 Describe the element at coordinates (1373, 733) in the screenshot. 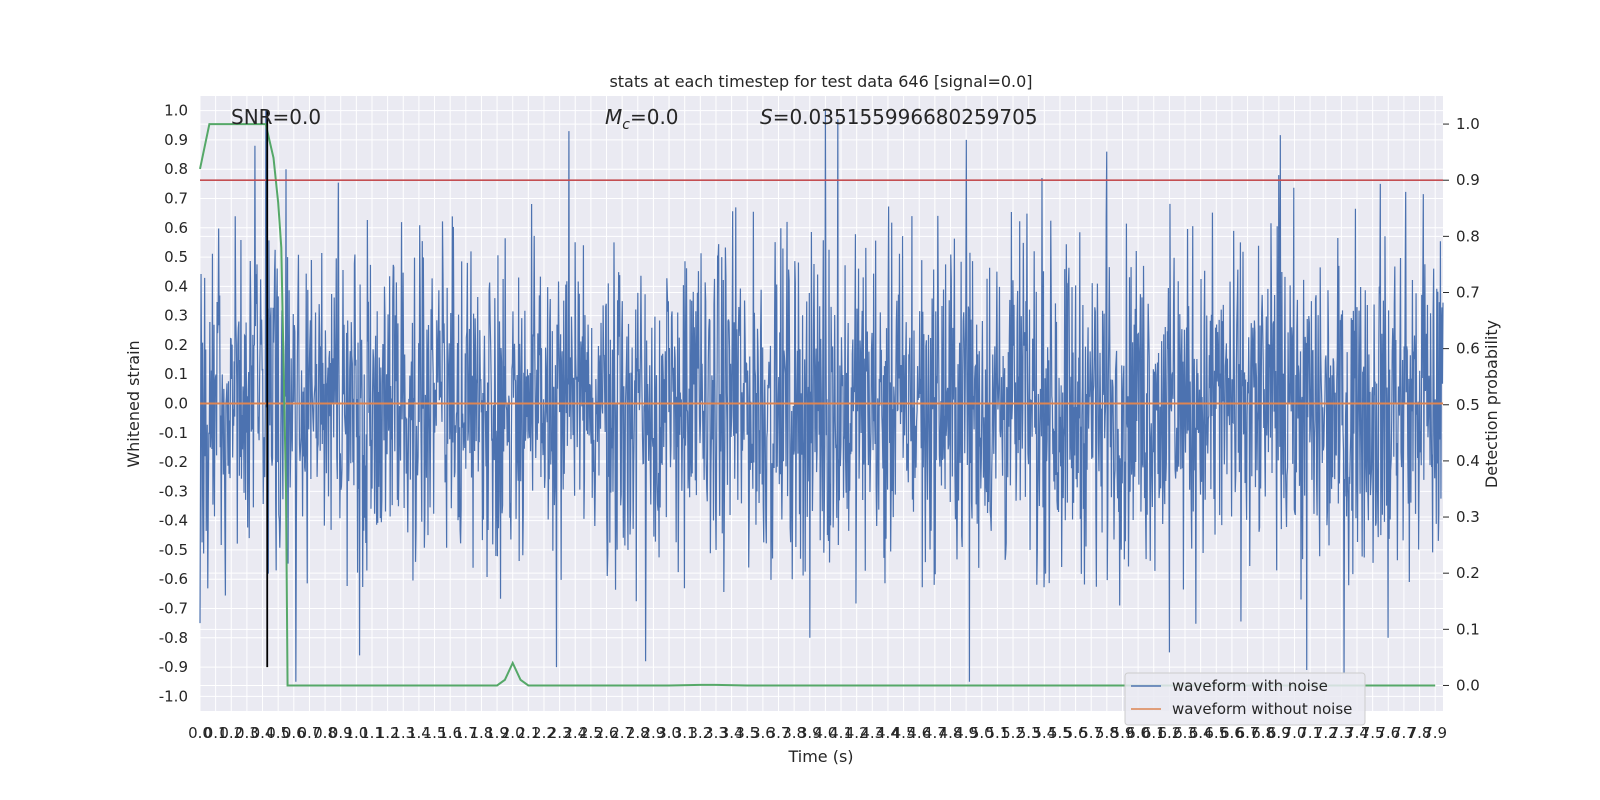

I see `x-tick-label: 7.5` at that location.